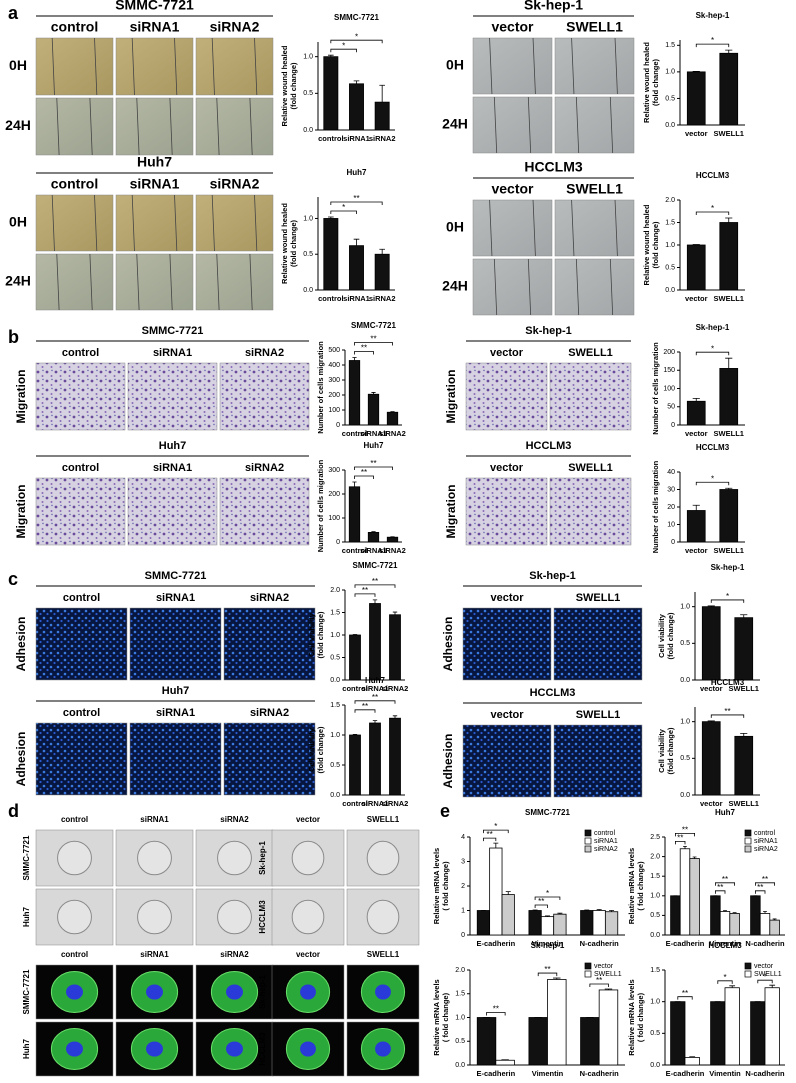 Image resolution: width=796 pixels, height=1083 pixels. Describe the element at coordinates (606, 841) in the screenshot. I see `legend-label: siRNA1` at that location.